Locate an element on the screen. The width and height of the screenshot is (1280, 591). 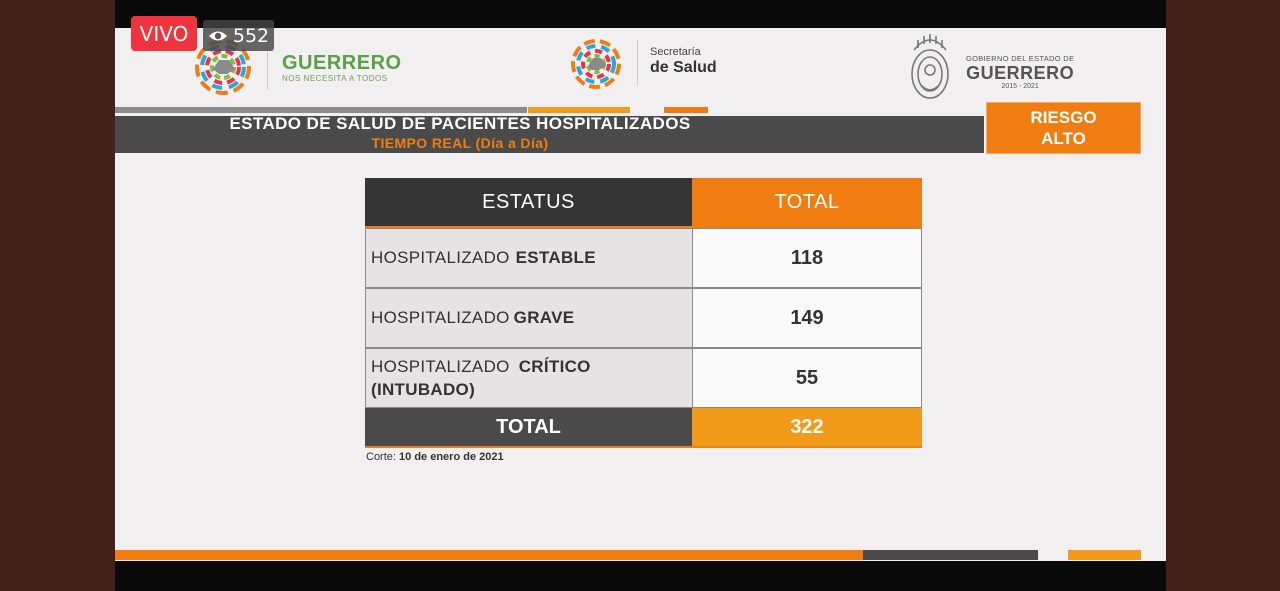
risk-badge: RIESGO ALTO is located at coordinates (1063, 128).